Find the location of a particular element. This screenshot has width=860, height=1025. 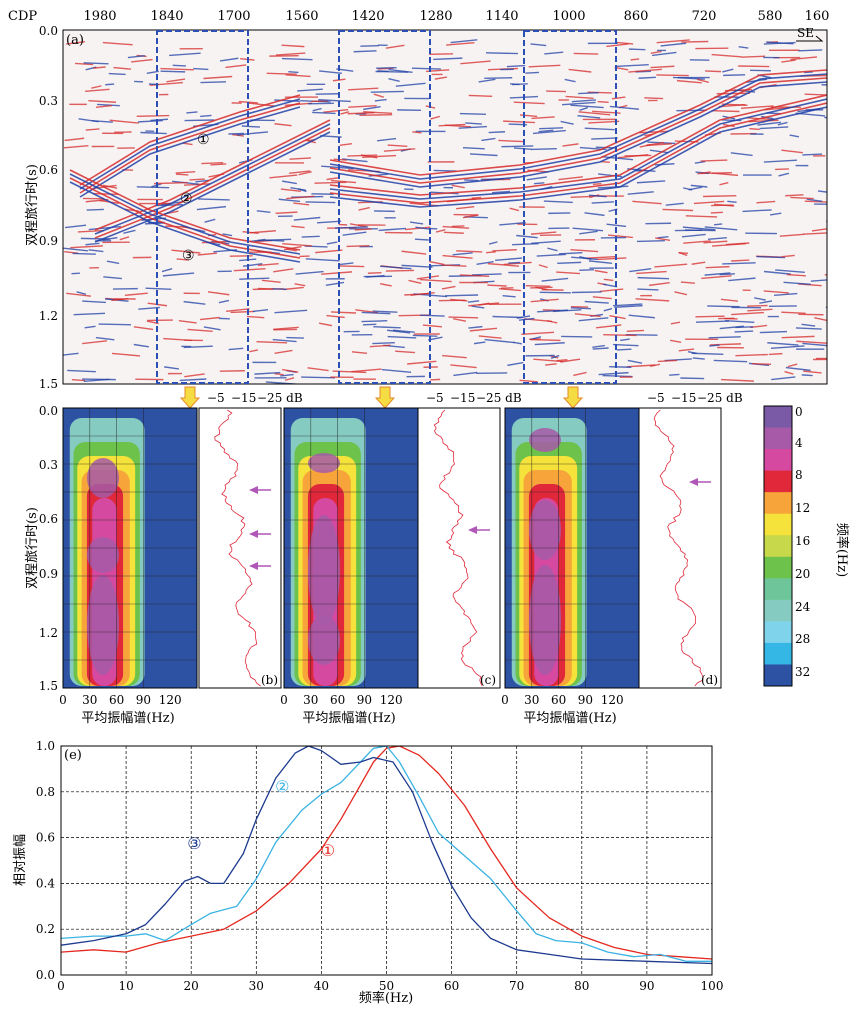

panel-e-ylabel: 相对振幅 is located at coordinates (20, 860).